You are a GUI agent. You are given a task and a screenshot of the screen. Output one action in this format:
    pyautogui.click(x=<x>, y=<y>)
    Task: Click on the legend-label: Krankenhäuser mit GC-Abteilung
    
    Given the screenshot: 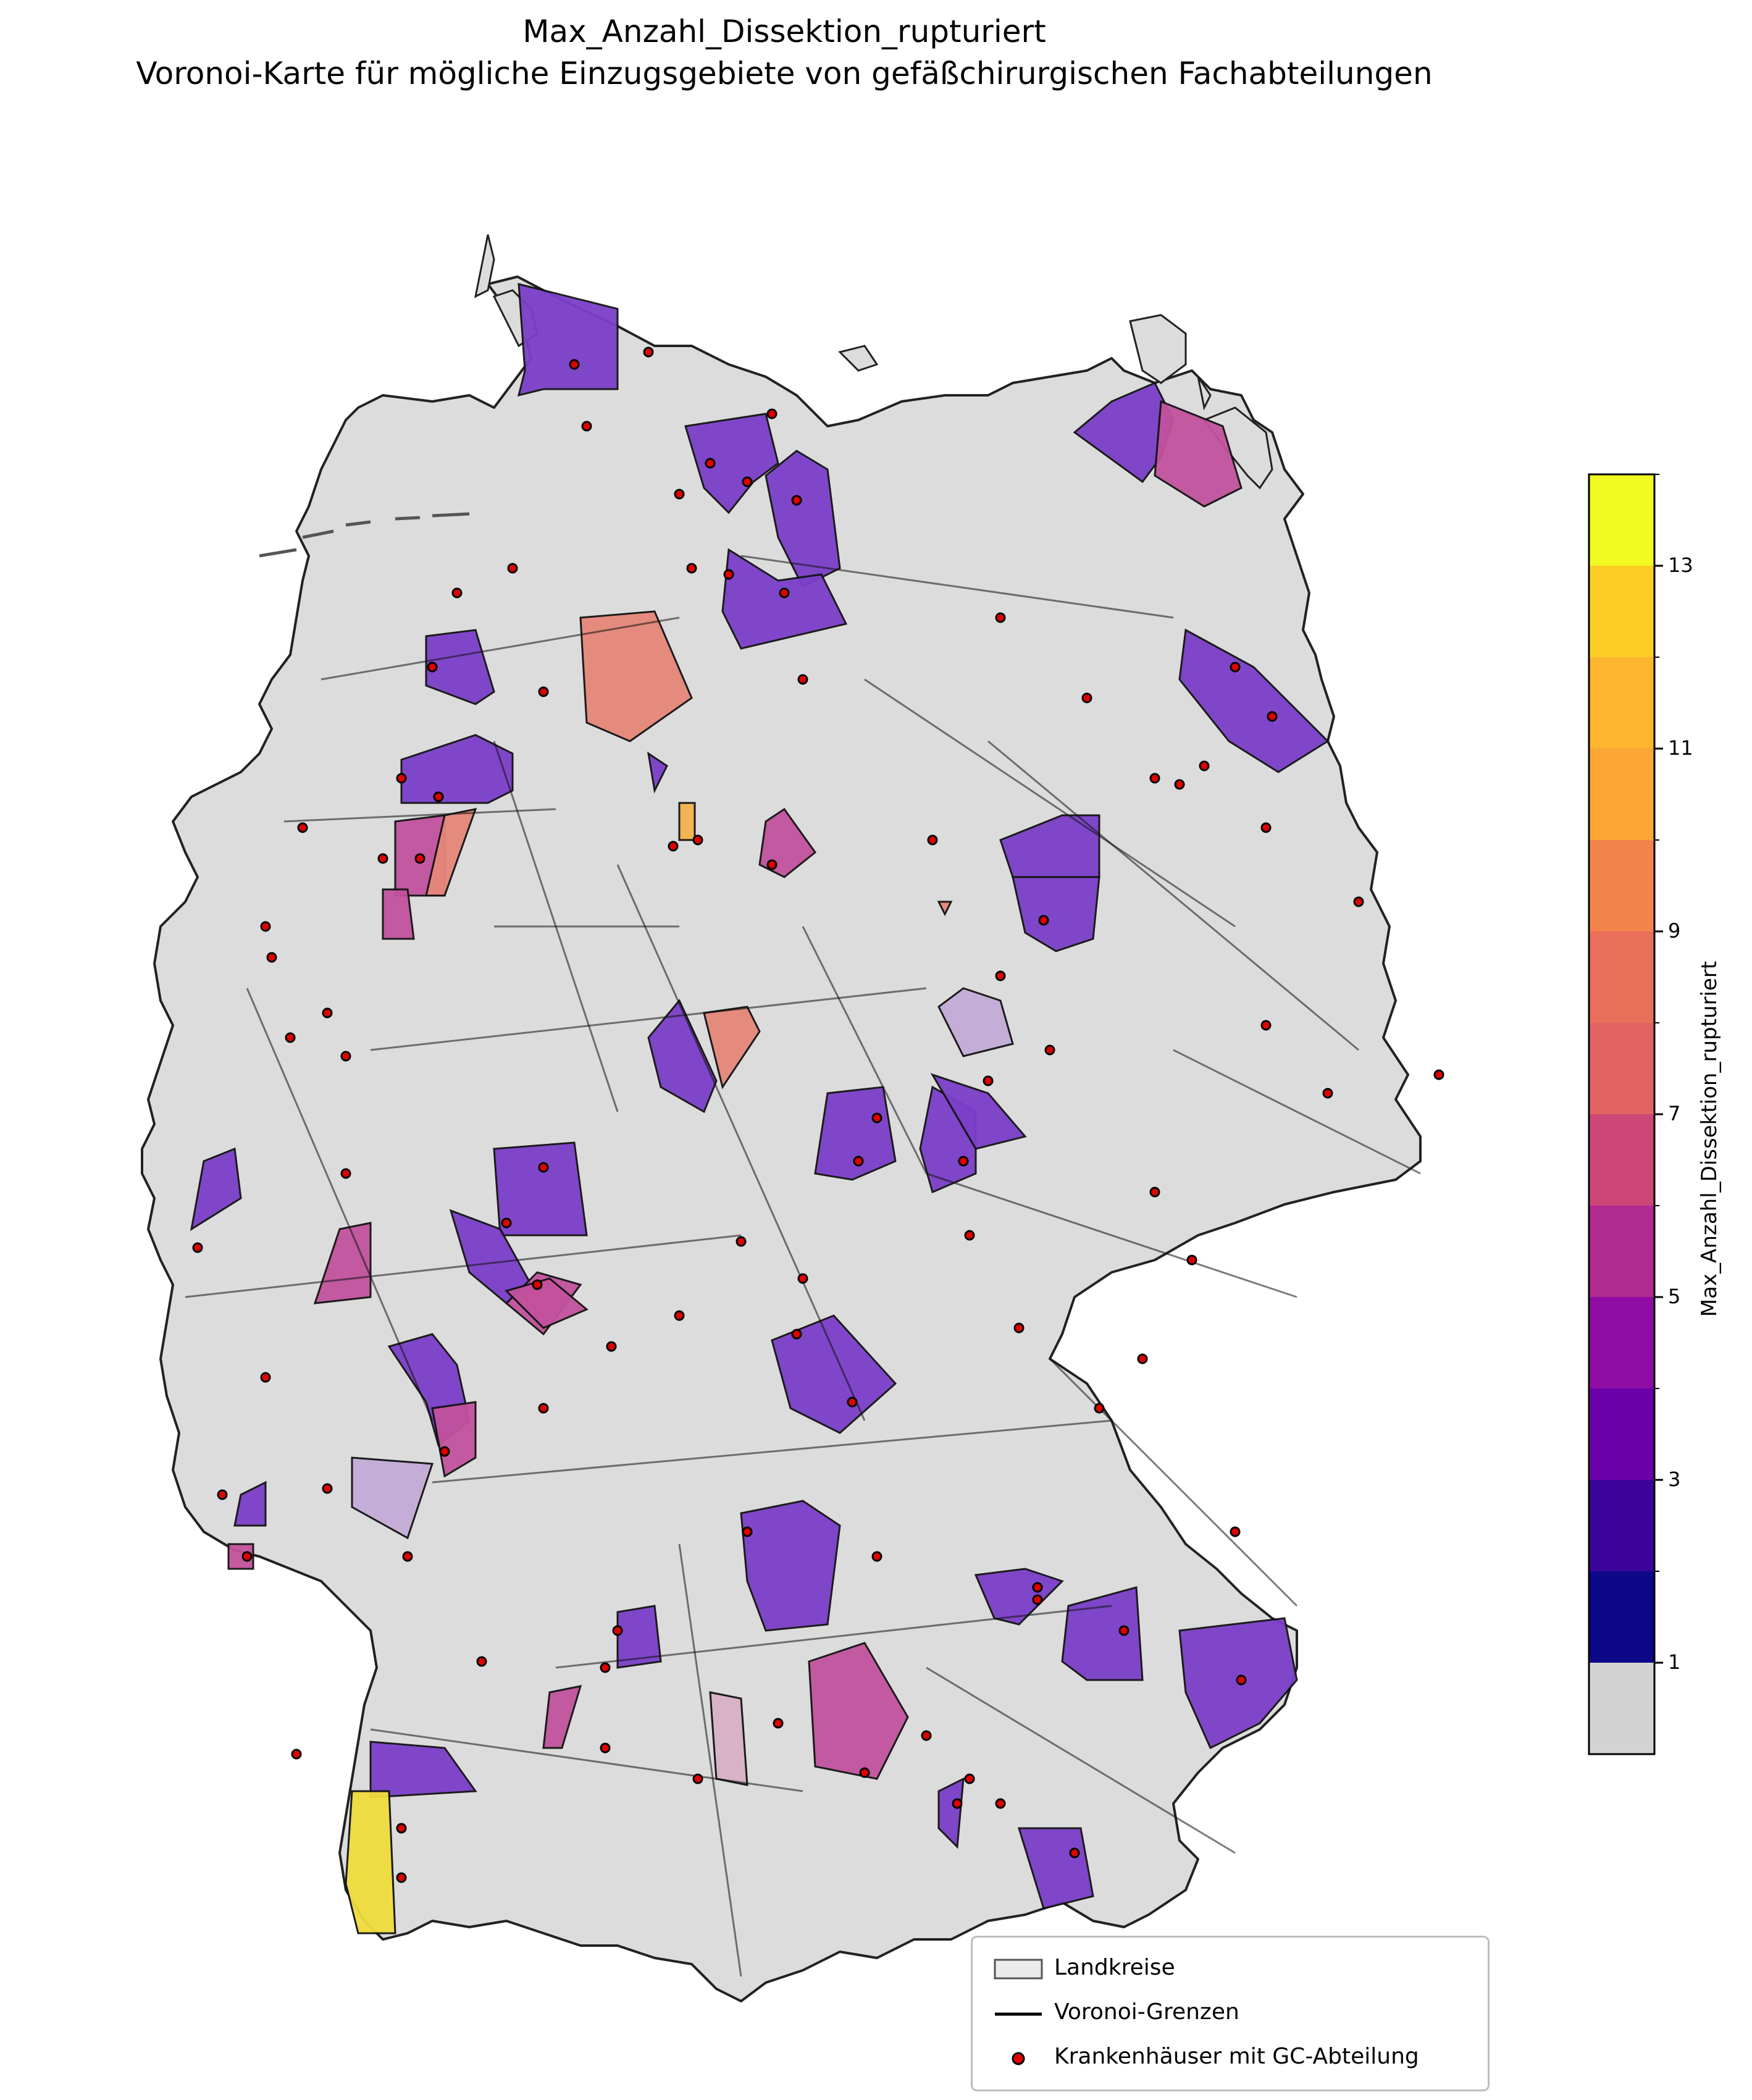 What is the action you would take?
    pyautogui.click(x=1236, y=2056)
    